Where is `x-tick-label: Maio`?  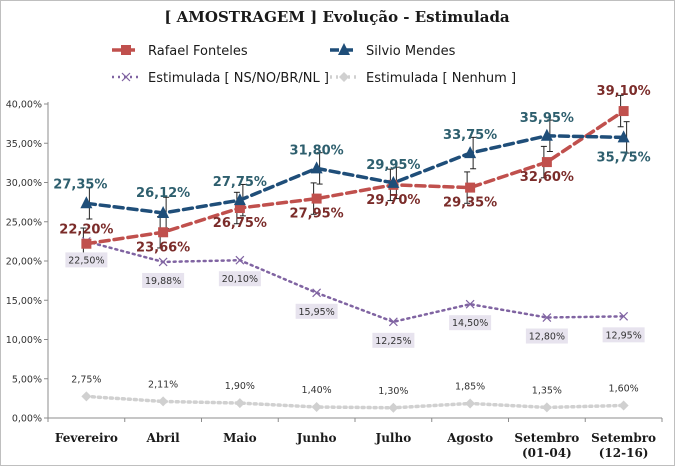
x-tick-label: Maio is located at coordinates (240, 438).